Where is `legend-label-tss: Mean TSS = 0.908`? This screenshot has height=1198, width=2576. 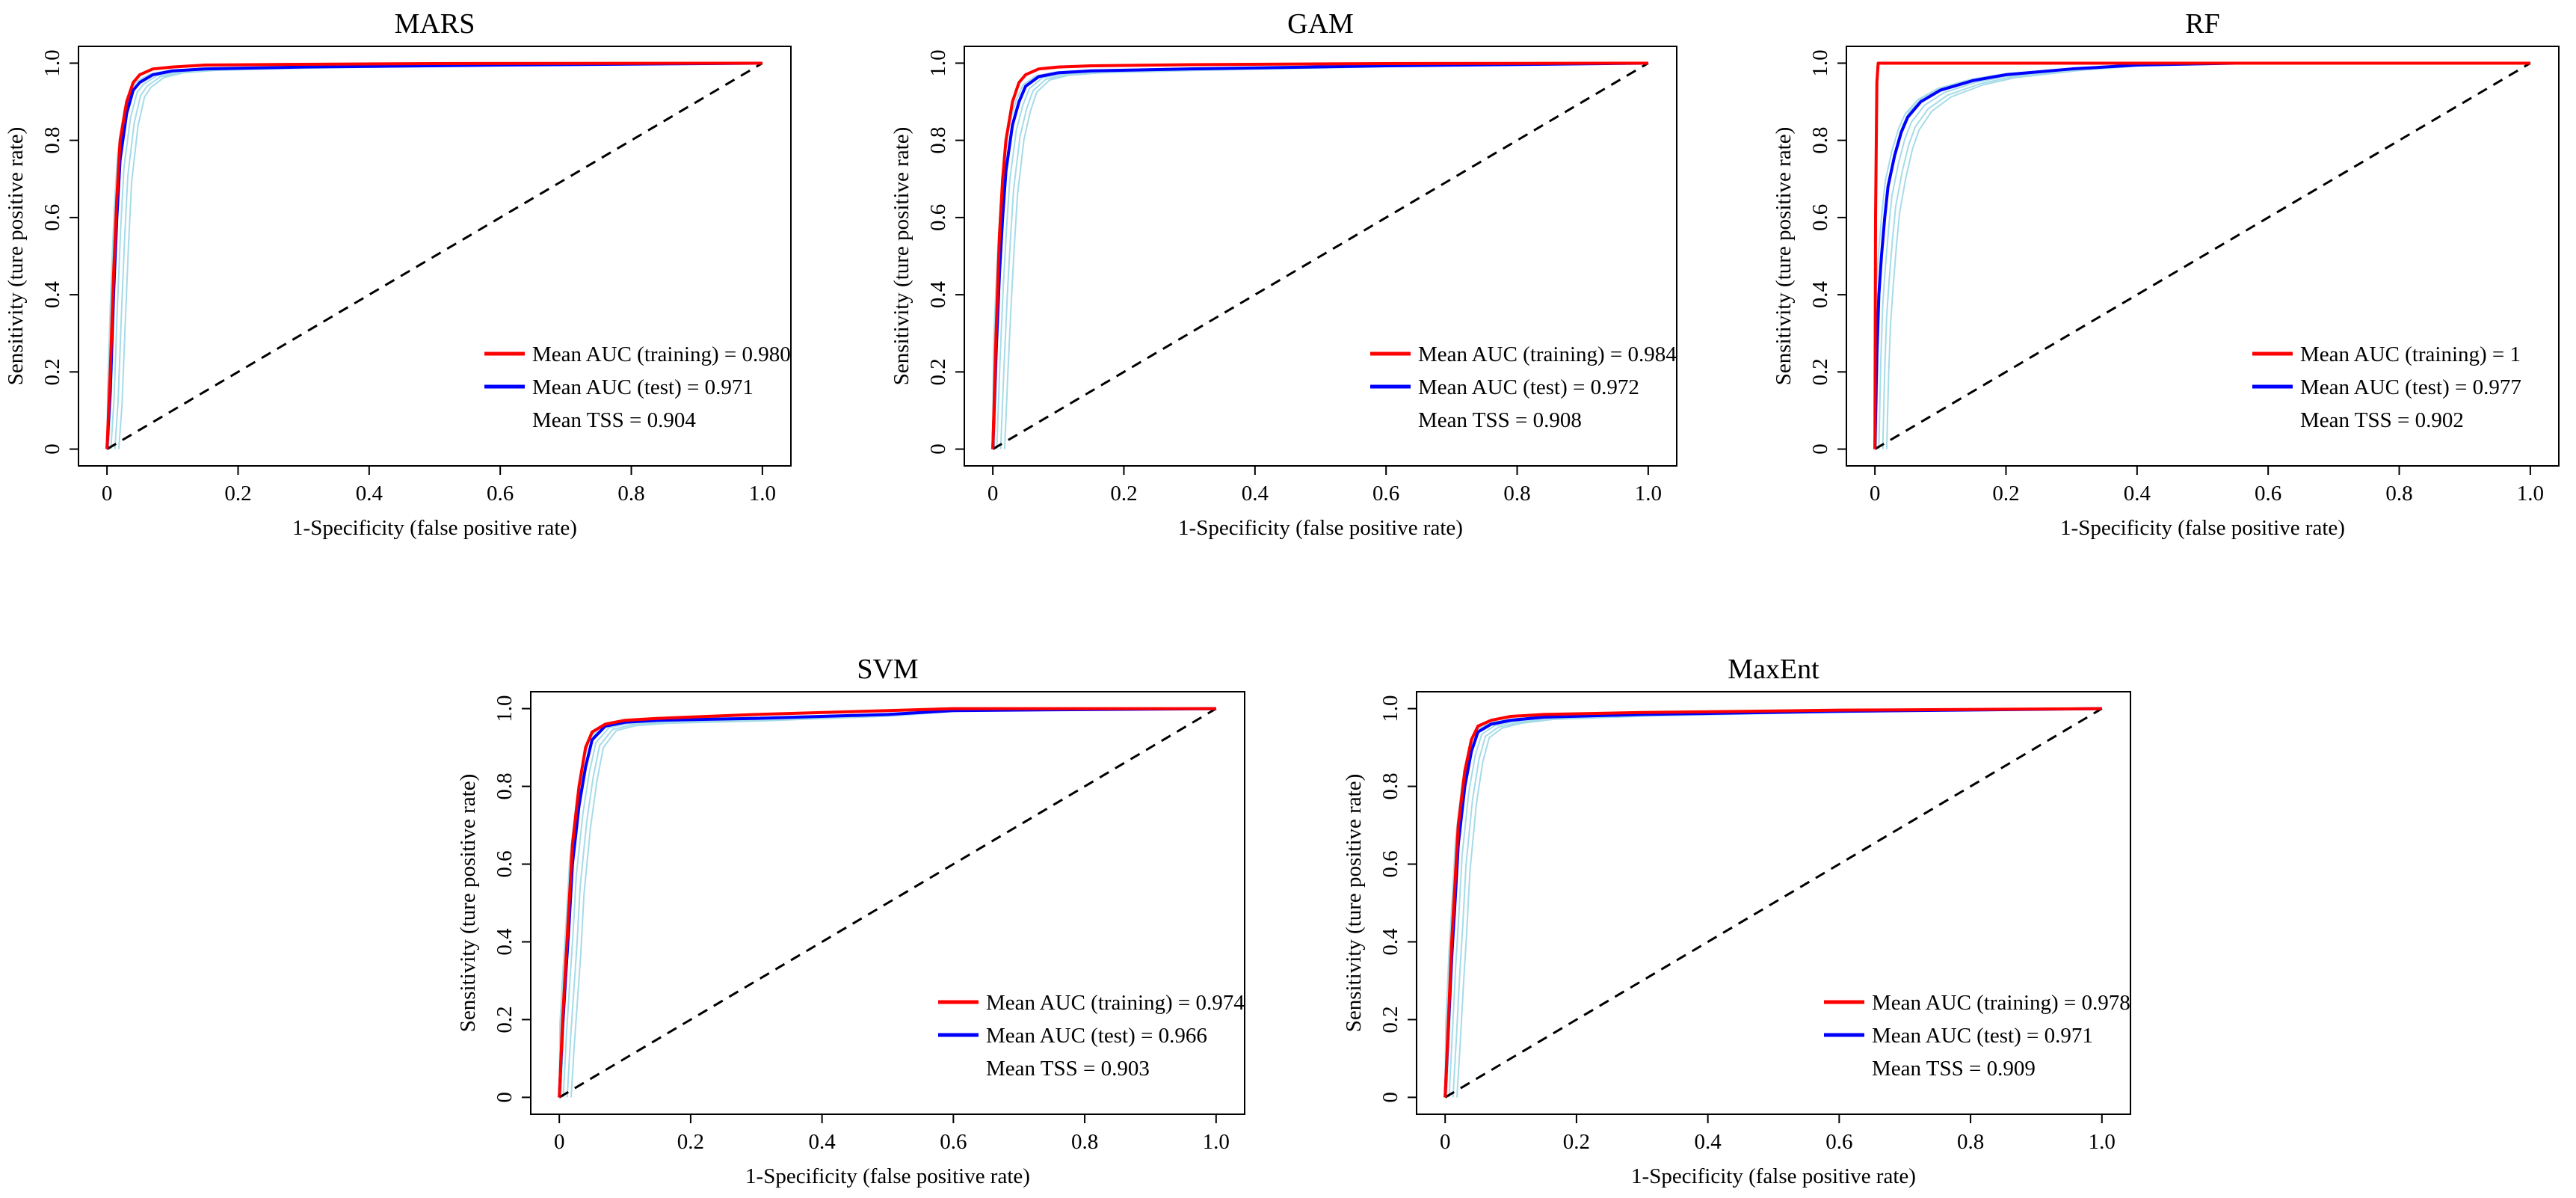 legend-label-tss: Mean TSS = 0.908 is located at coordinates (1500, 420).